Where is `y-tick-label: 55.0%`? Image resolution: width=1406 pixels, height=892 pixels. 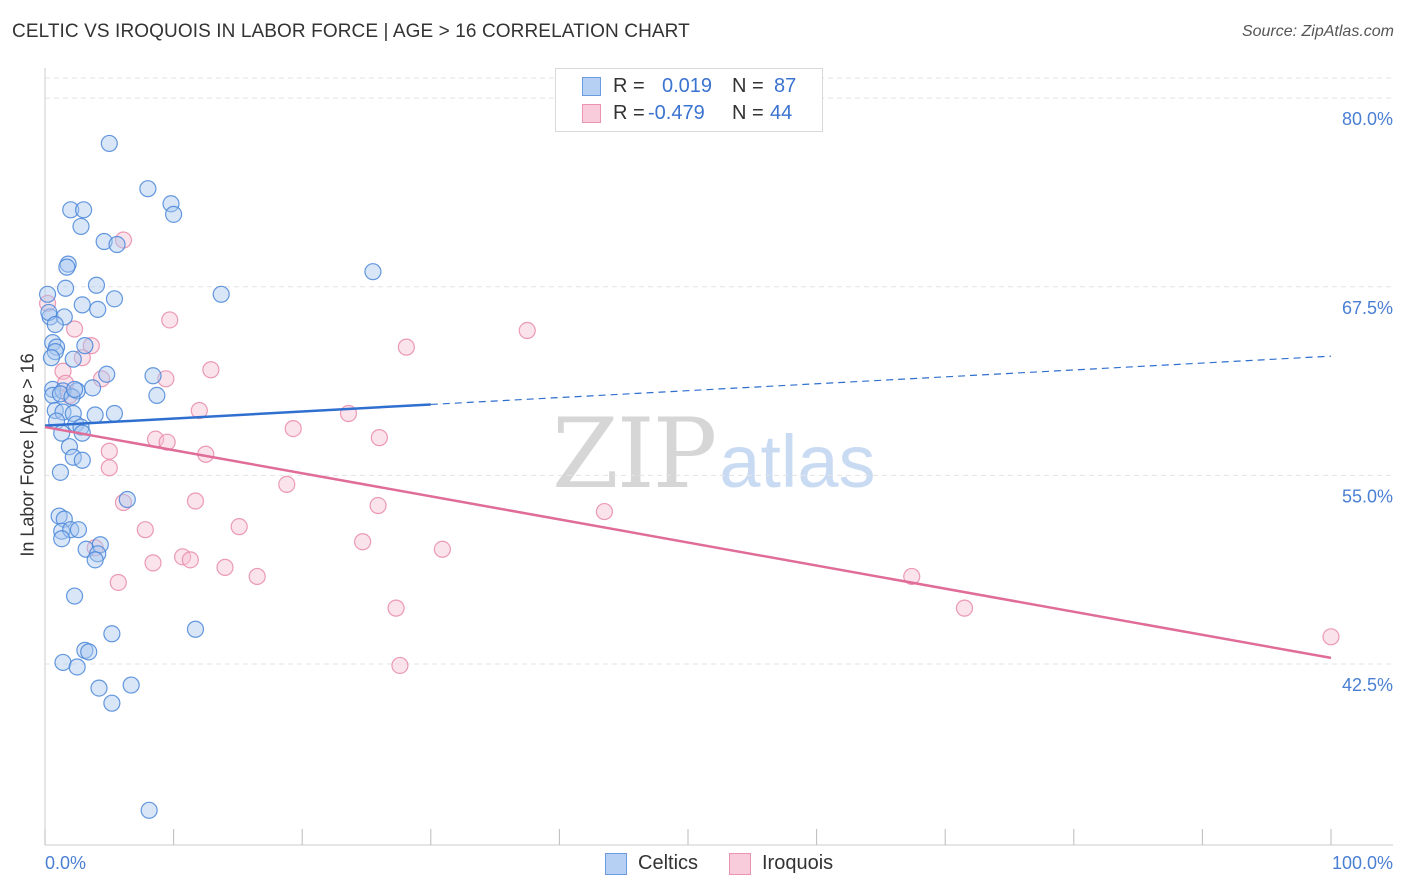 y-tick-label: 55.0% is located at coordinates (1367, 496).